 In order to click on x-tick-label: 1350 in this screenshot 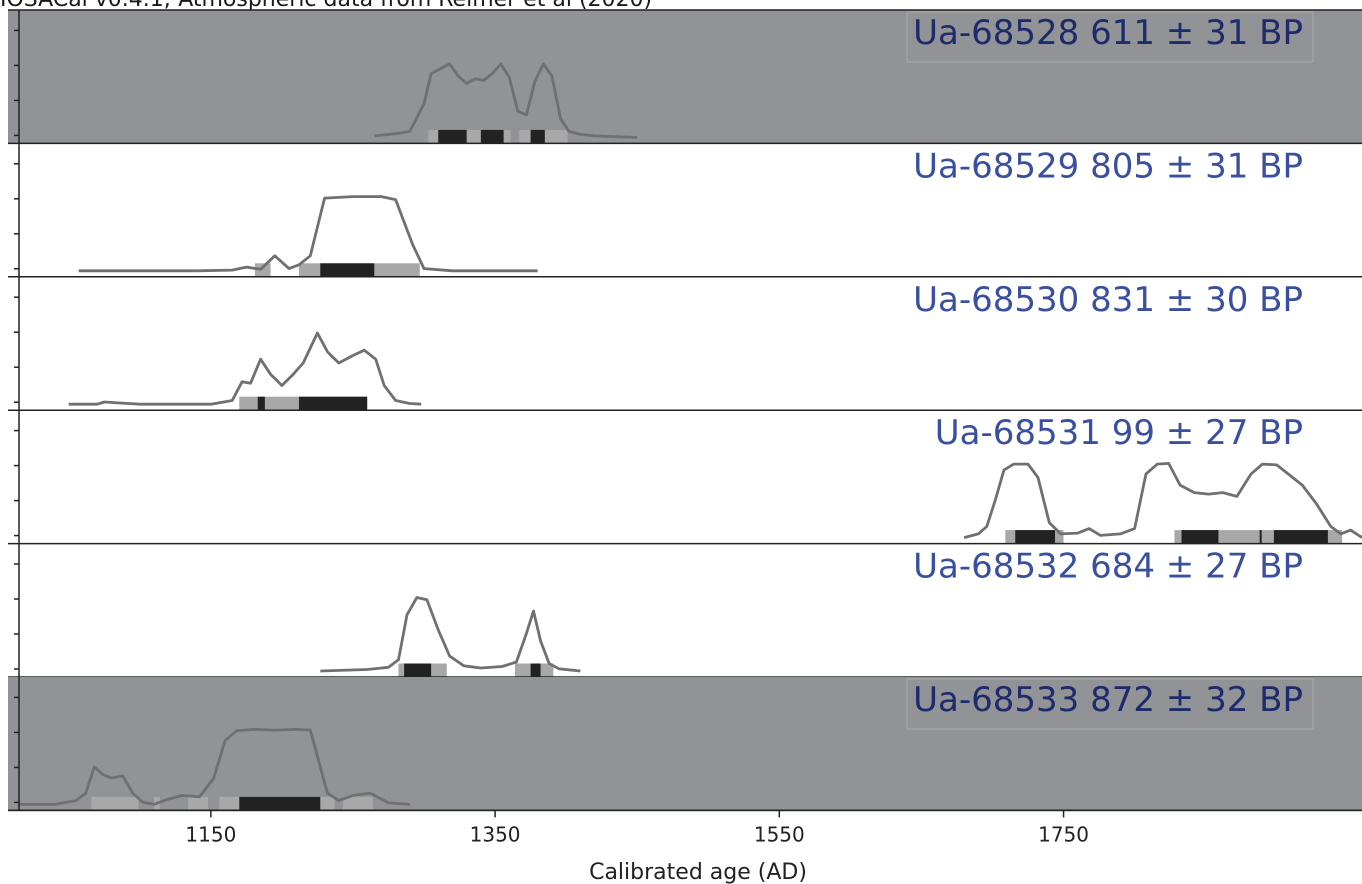, I will do `click(495, 834)`.